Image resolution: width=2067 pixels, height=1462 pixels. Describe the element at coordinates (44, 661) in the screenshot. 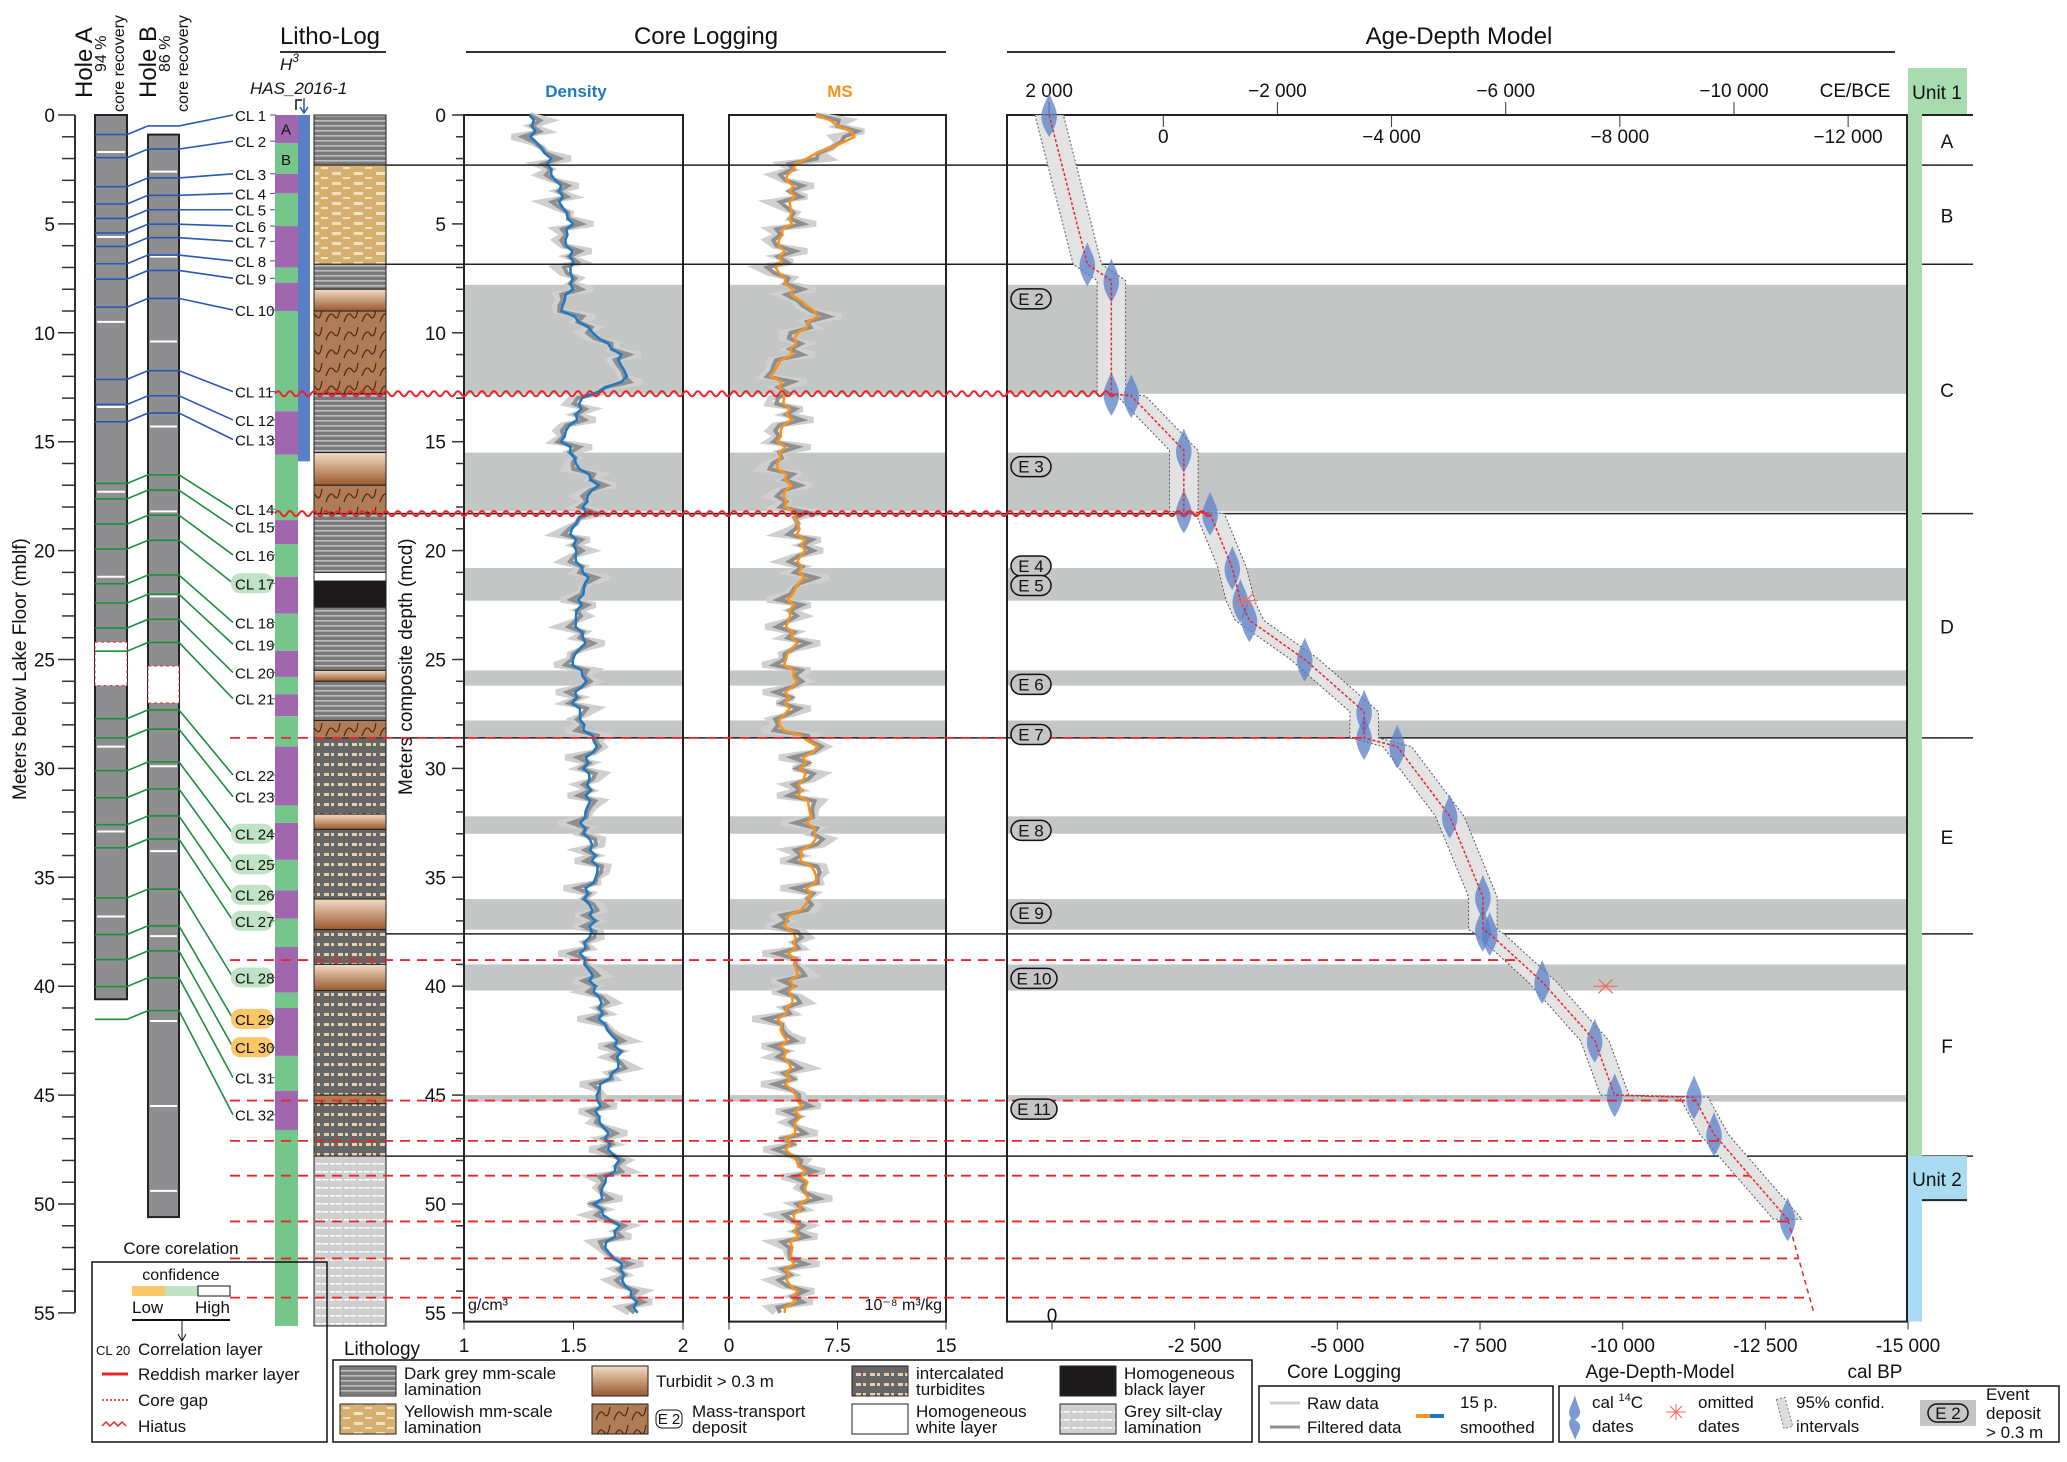

I see `mblf-tick-label: 25` at that location.